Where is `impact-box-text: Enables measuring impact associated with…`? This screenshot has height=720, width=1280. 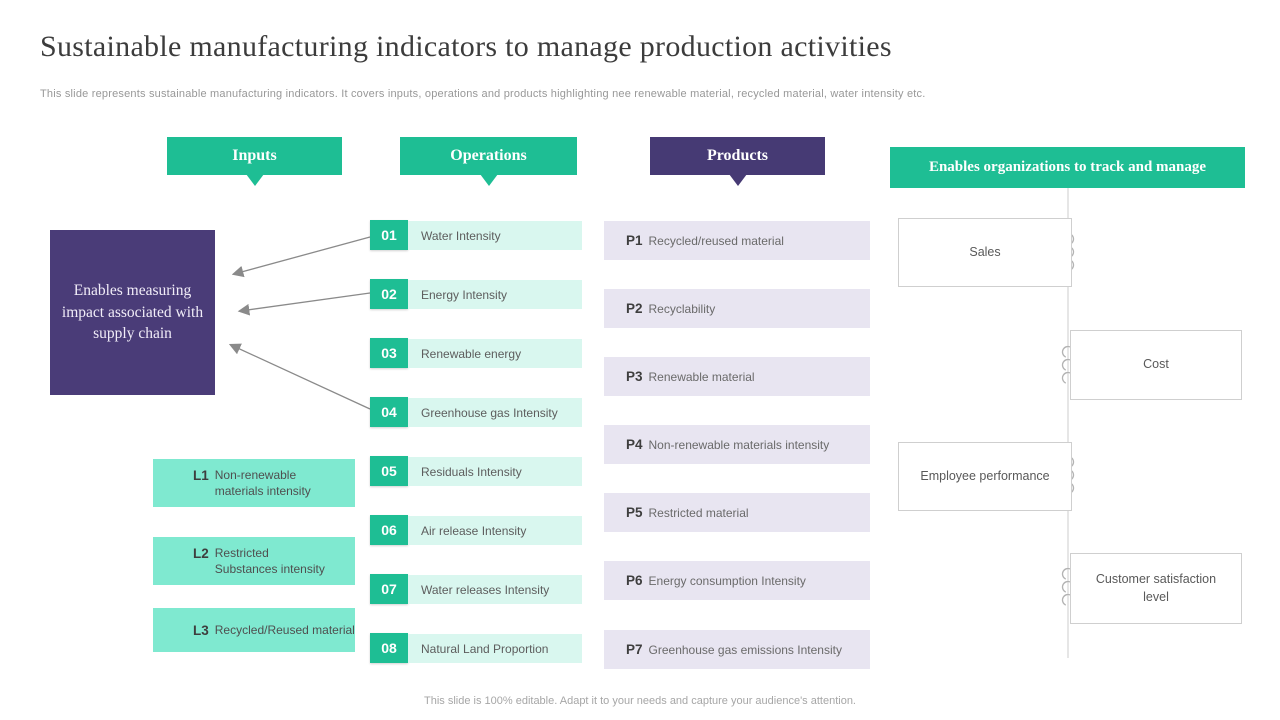 impact-box-text: Enables measuring impact associated with… is located at coordinates (132, 312).